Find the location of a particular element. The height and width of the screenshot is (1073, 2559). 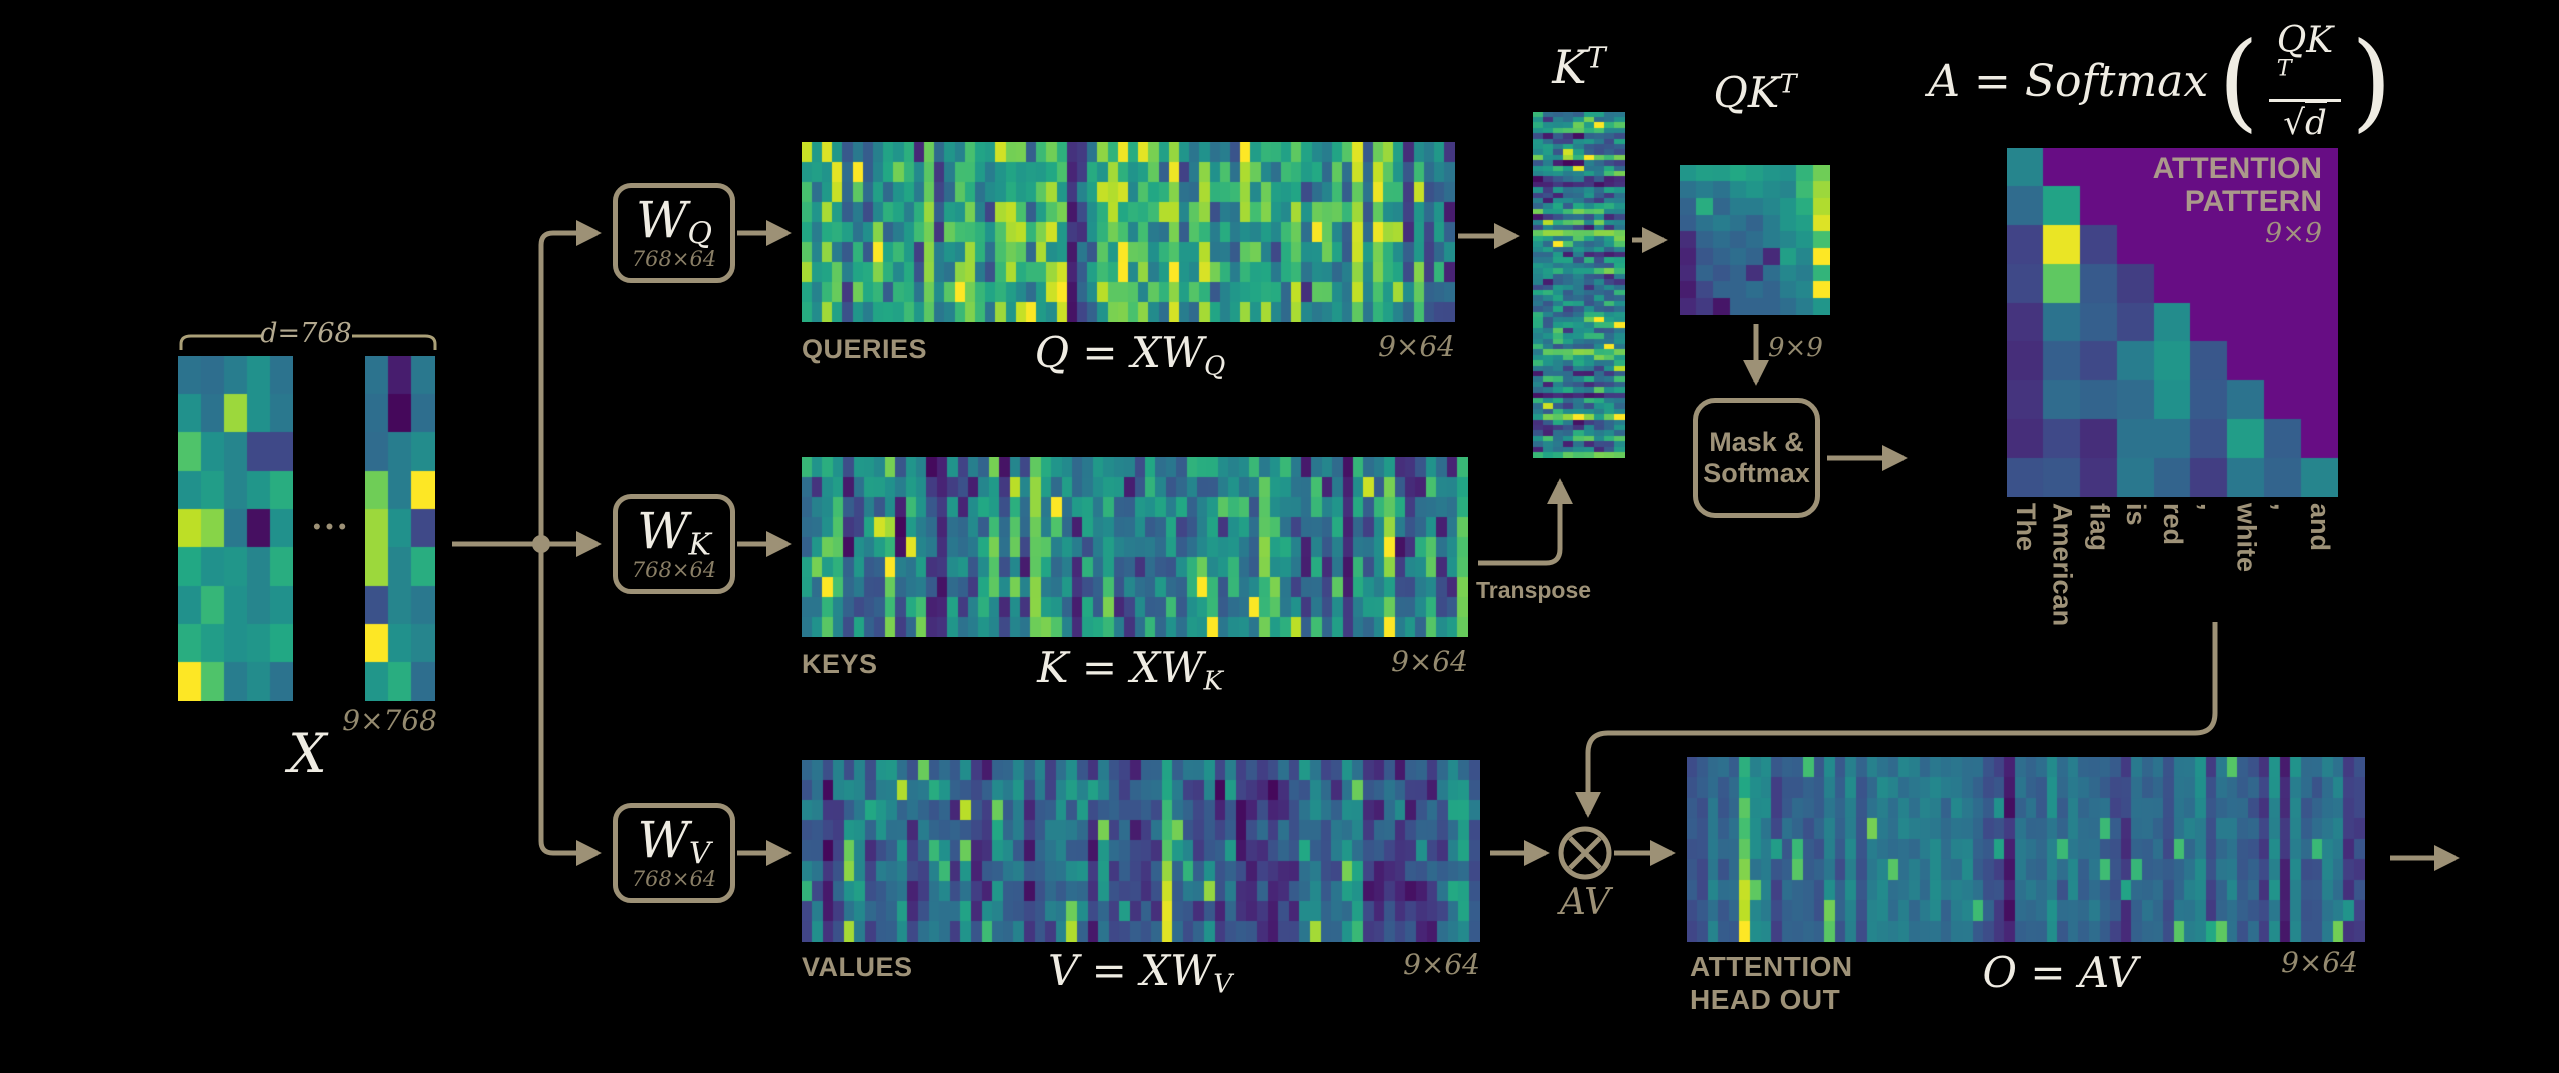

attention-row-label: The is located at coordinates (1986, 167).